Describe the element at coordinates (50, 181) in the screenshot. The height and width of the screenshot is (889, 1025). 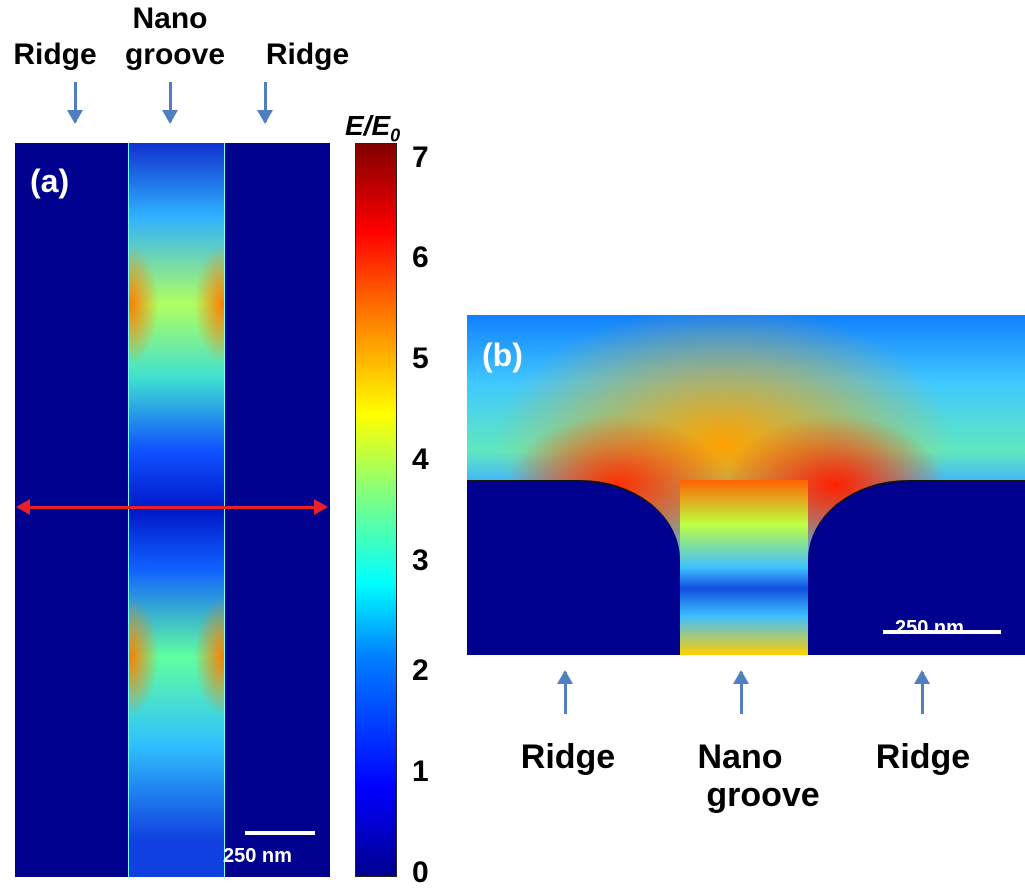
I see `panel-tag-a: (a)` at that location.